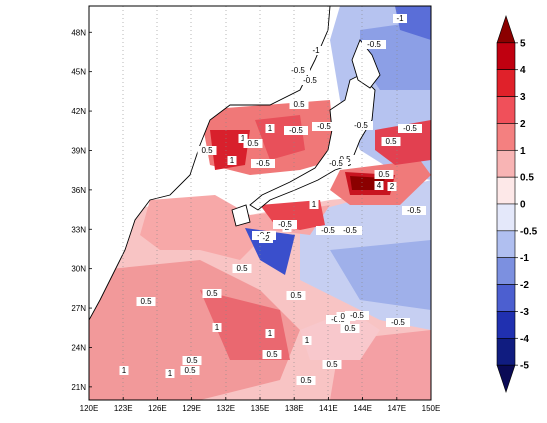  What do you see at coordinates (225, 408) in the screenshot?
I see `lon-tick-label: 132E` at bounding box center [225, 408].